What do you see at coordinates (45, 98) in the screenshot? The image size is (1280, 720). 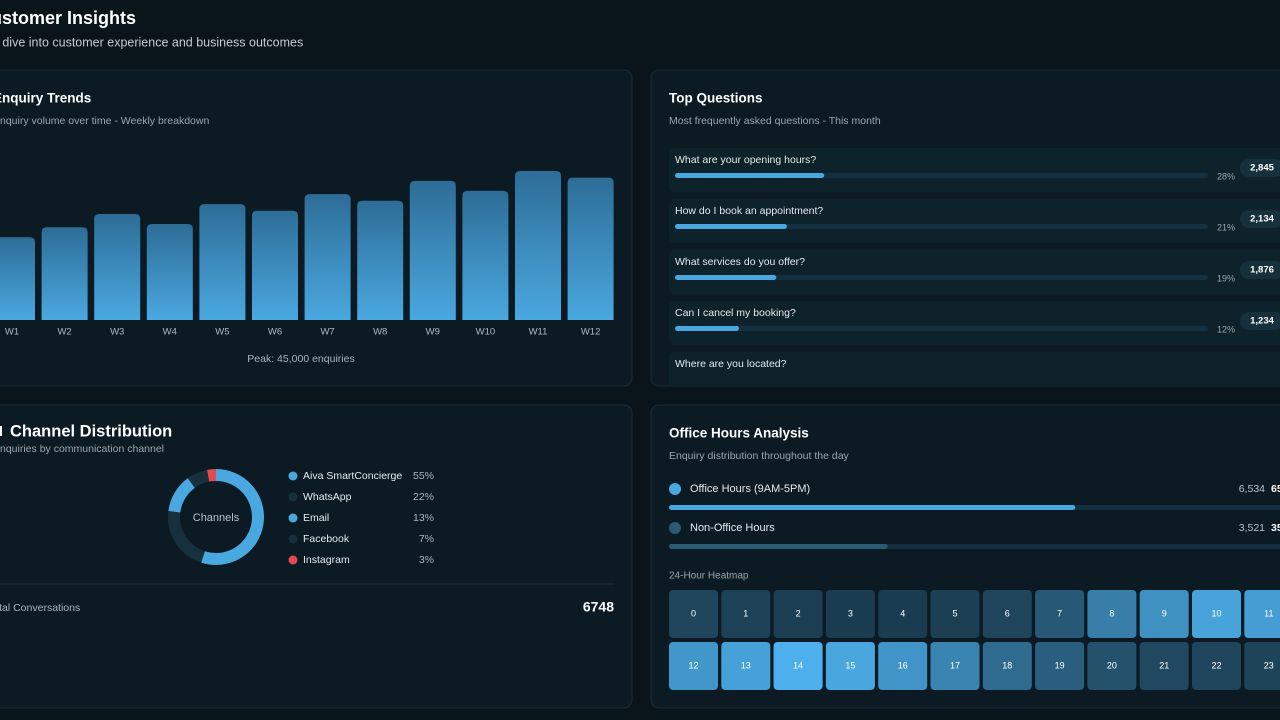 I see `card-title: Enquiry Trends` at bounding box center [45, 98].